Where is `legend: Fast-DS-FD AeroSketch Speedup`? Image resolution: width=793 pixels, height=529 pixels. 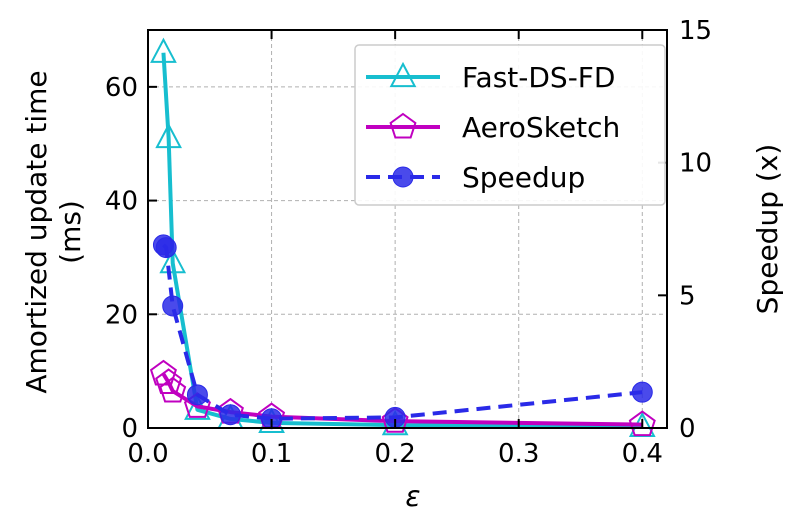 legend: Fast-DS-FD AeroSketch Speedup is located at coordinates (510, 125).